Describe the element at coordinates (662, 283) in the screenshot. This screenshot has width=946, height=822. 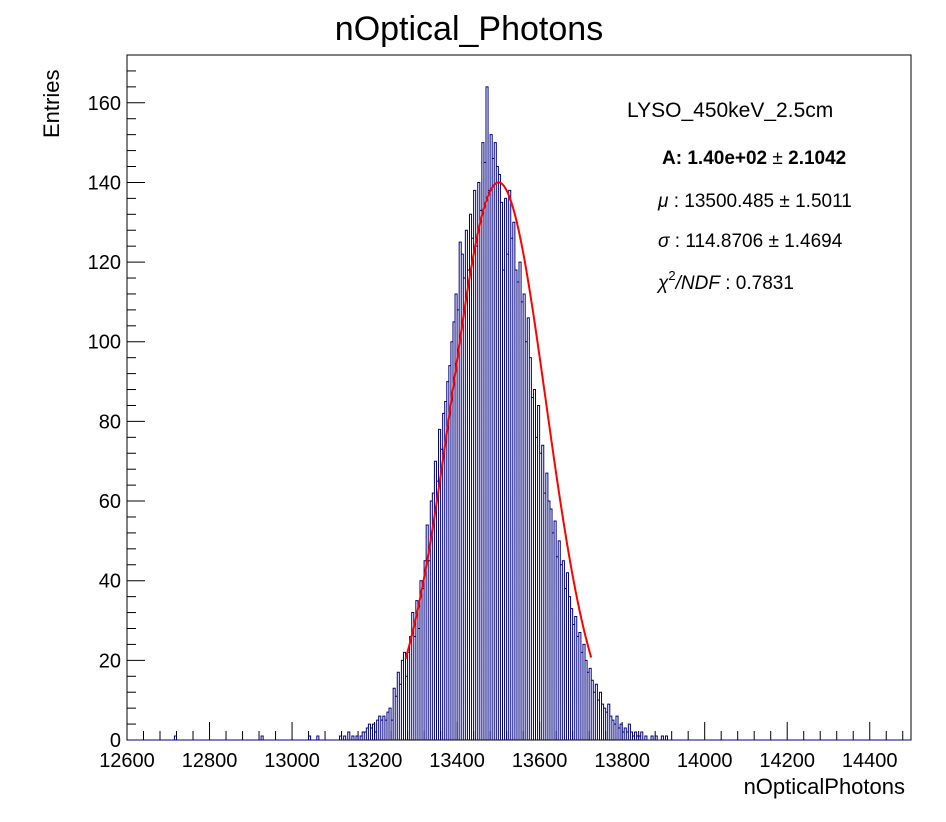
I see `stat-chi2-symbol: χ` at that location.